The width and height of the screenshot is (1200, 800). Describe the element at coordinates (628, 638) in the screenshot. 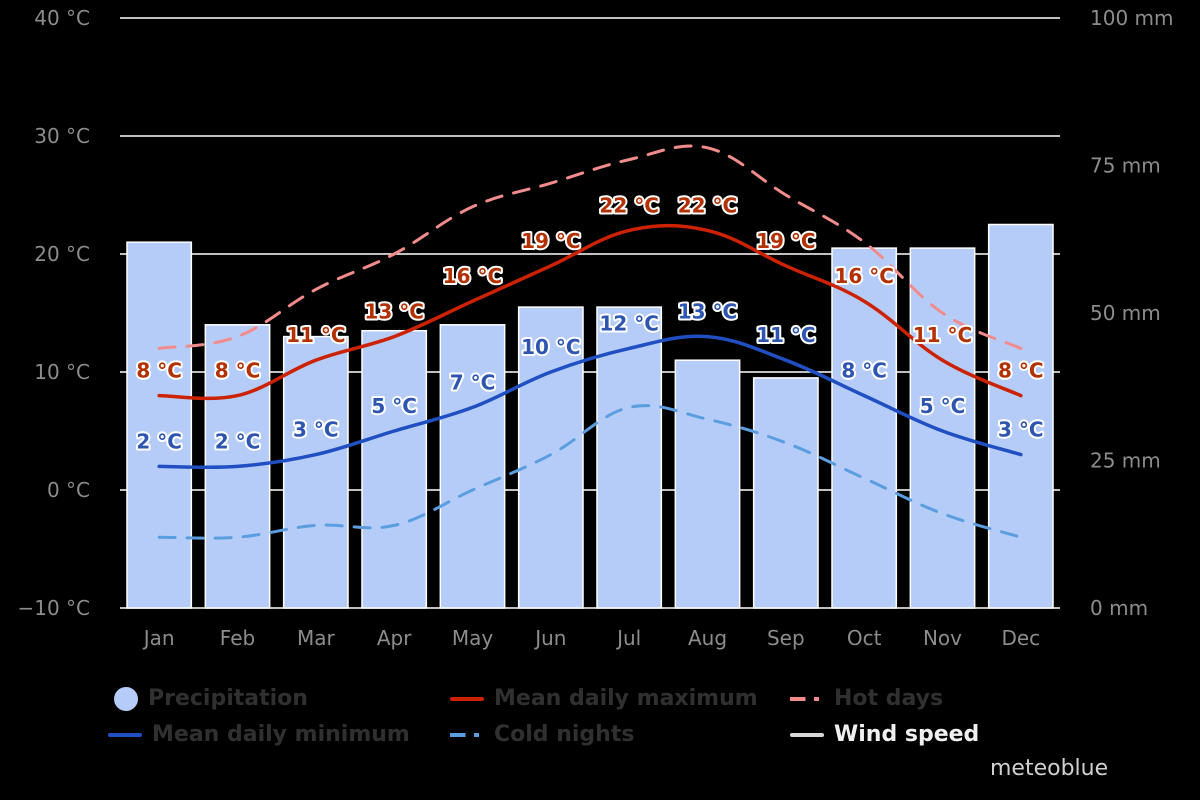

I see `x-tick-label: Jul` at that location.